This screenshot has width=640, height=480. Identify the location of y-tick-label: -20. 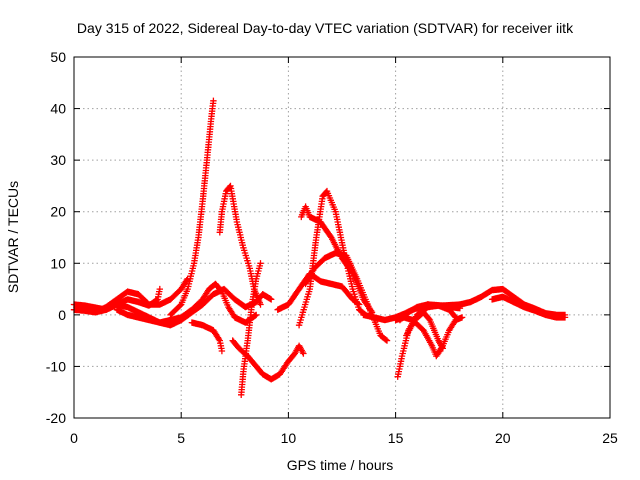
(56, 418).